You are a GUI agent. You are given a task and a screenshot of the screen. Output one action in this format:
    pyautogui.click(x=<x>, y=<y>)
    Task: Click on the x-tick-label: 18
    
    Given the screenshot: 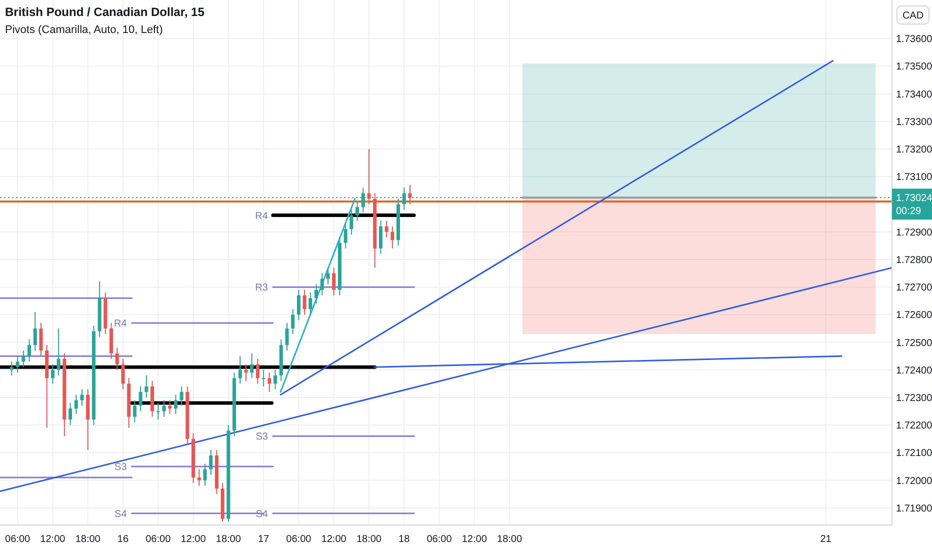 What is the action you would take?
    pyautogui.click(x=404, y=539)
    